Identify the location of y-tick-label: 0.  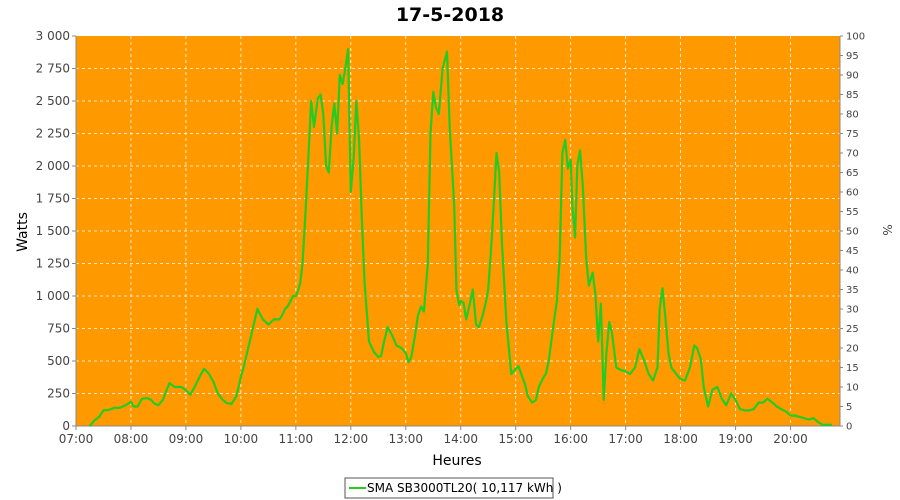
(66, 426).